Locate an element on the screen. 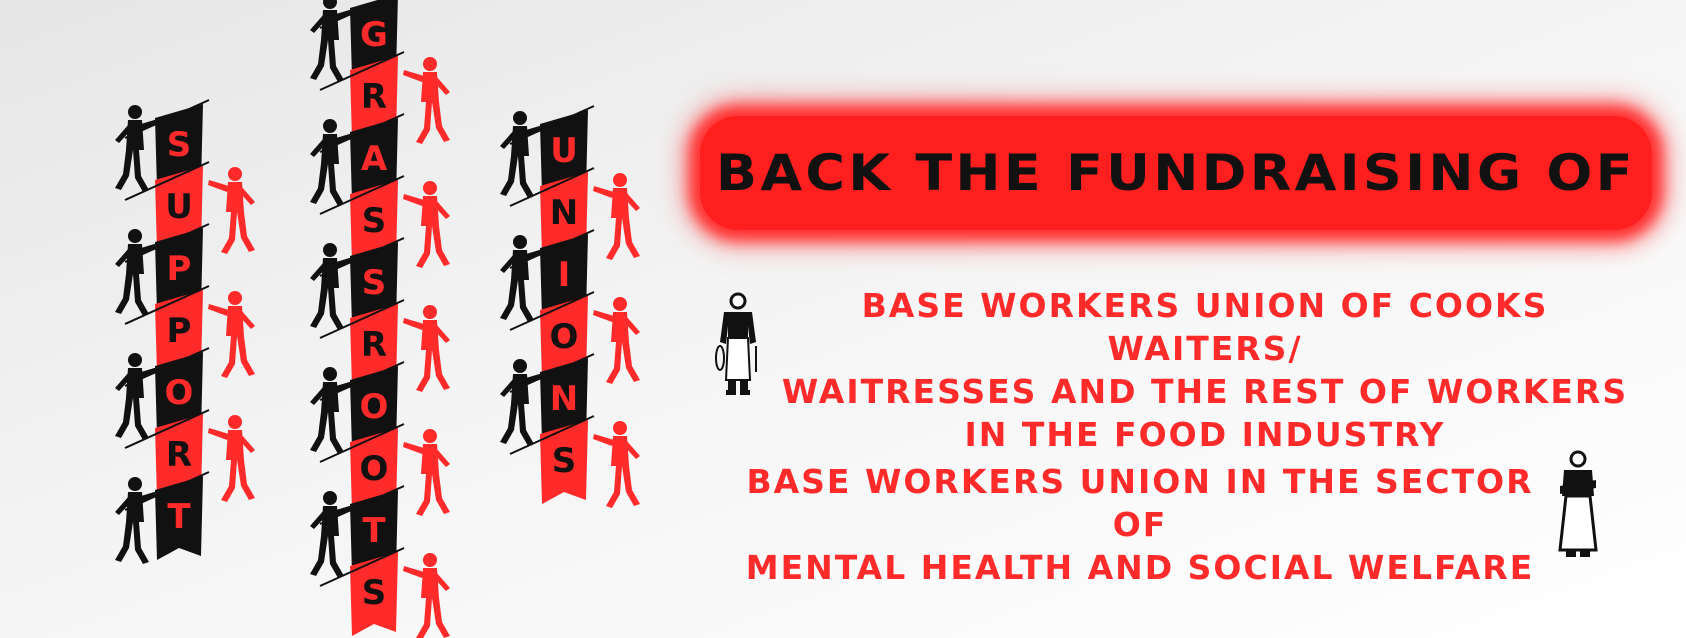 The height and width of the screenshot is (638, 1686). union1-line1: Base workers union of cooks waiters/ is located at coordinates (1205, 327).